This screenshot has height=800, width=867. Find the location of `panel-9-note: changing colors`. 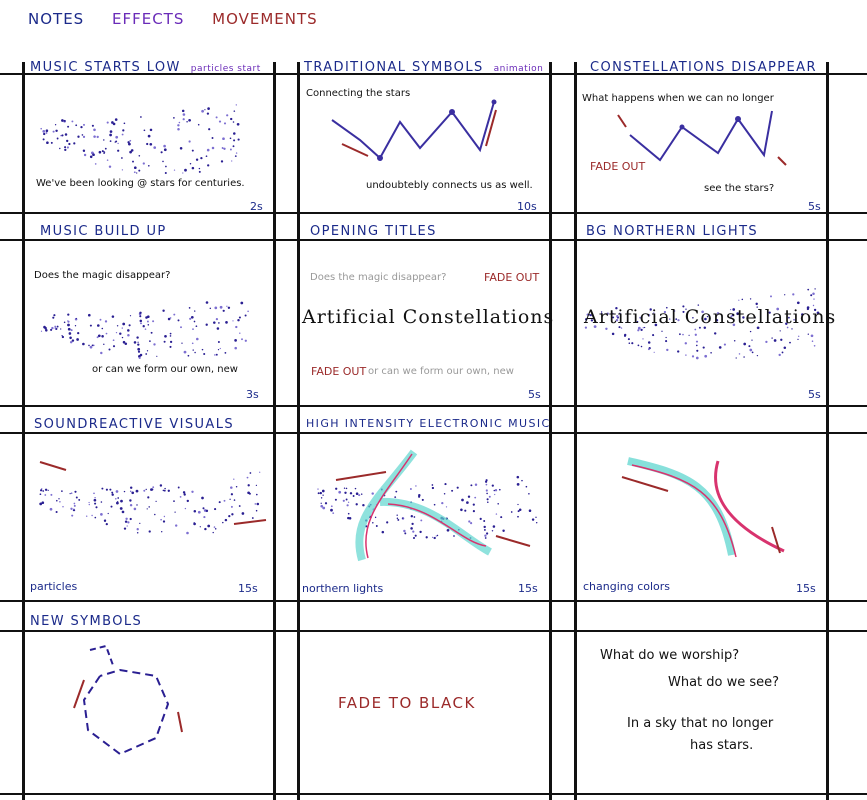

panel-9-note: changing colors is located at coordinates (627, 586).